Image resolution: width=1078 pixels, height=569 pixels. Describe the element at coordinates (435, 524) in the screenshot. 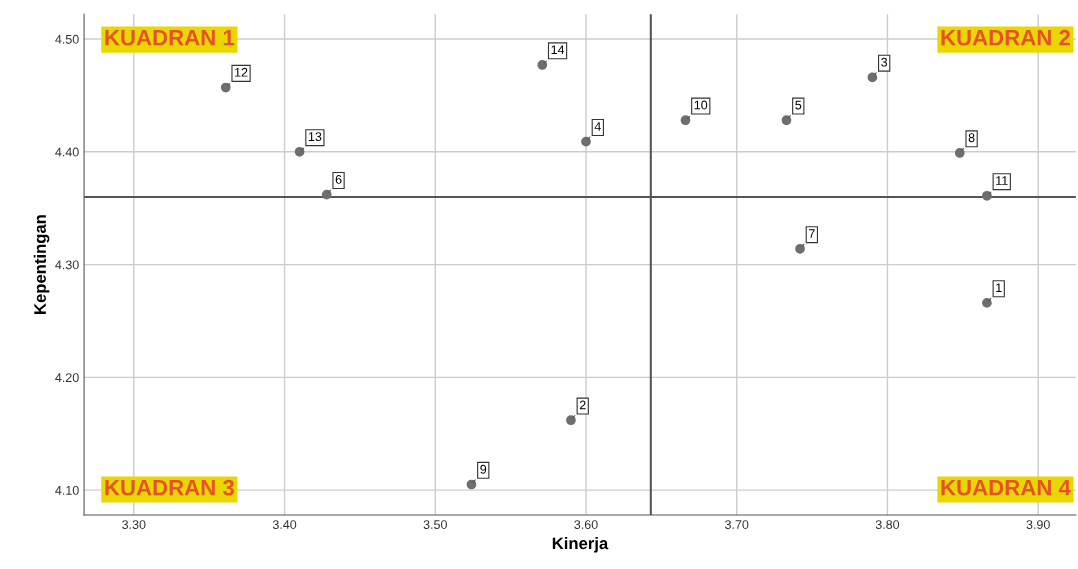

I see `x-tick-label: 3.50` at that location.